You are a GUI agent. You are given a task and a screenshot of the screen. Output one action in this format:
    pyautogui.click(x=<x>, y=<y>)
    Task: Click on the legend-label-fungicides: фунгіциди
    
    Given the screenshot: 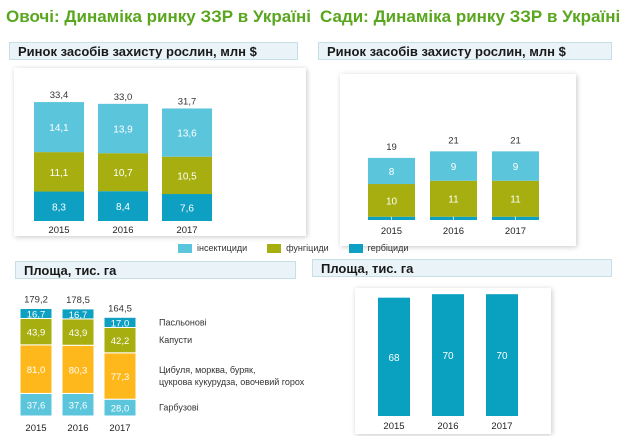 What is the action you would take?
    pyautogui.click(x=307, y=248)
    